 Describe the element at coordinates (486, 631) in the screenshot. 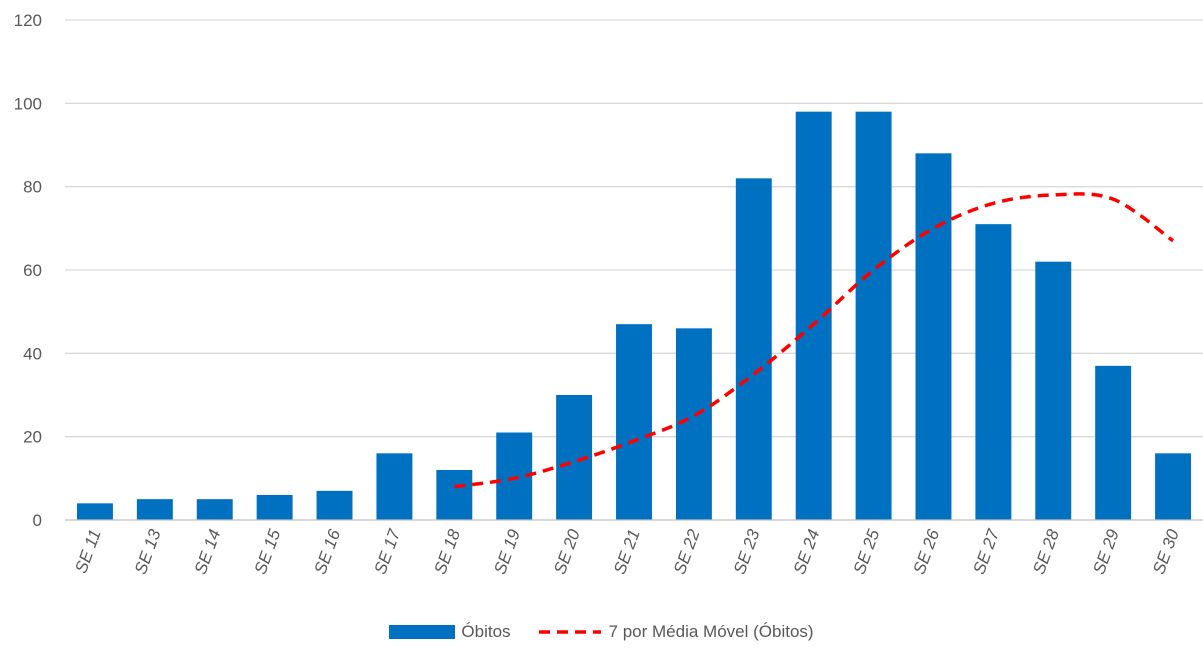

I see `legend-label-obitos: Óbitos` at that location.